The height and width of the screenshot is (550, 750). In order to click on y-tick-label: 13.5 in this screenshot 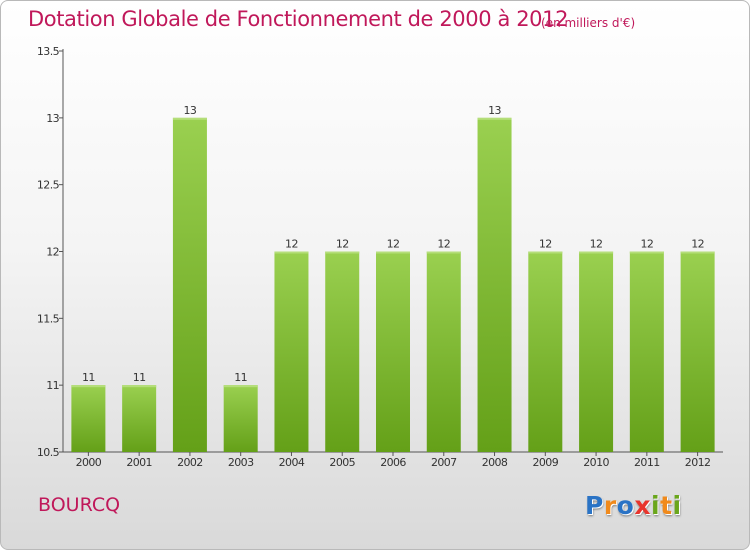, I will do `click(48, 51)`.